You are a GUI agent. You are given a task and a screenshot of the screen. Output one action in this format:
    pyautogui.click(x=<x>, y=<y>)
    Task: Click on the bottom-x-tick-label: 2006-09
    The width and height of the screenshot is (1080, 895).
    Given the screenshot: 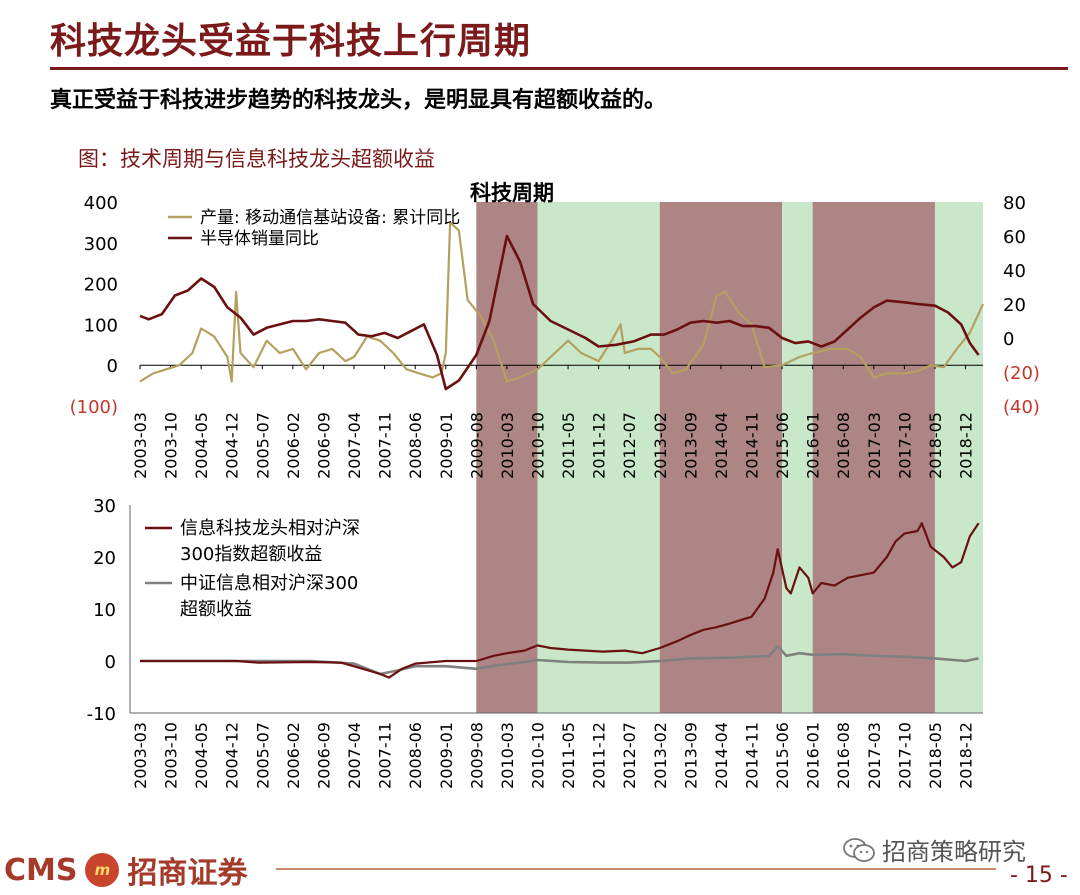 What is the action you would take?
    pyautogui.click(x=323, y=755)
    